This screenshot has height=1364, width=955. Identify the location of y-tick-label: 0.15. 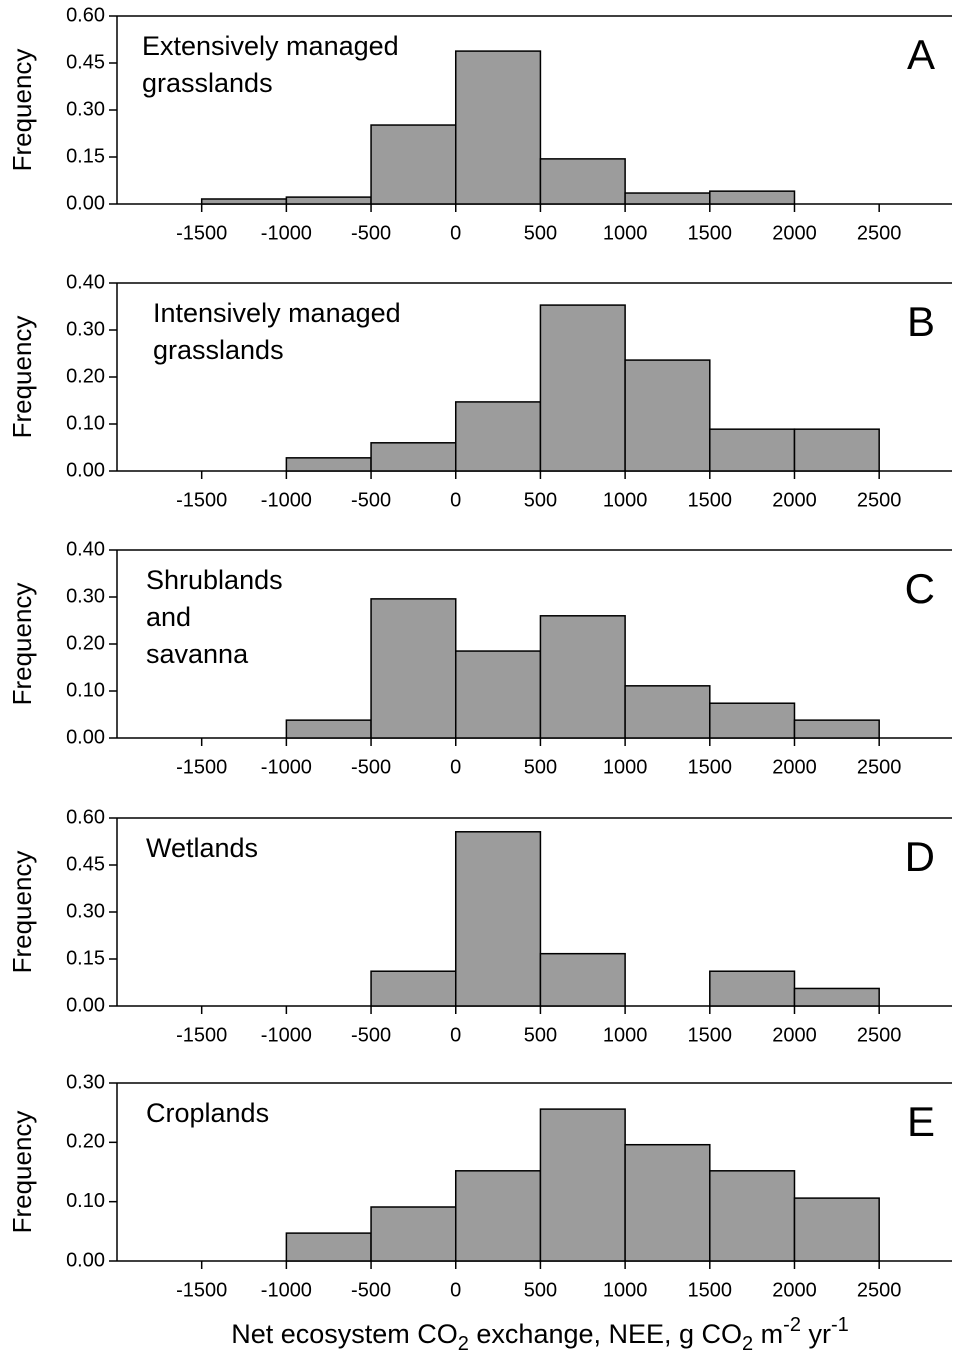
(85, 958).